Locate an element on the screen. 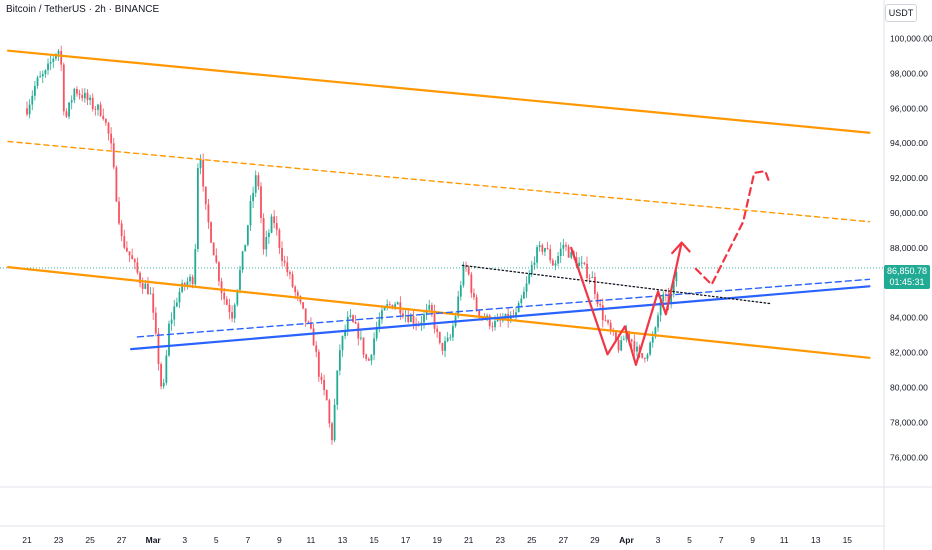  y-tick-label: 90,000.00 is located at coordinates (909, 213).